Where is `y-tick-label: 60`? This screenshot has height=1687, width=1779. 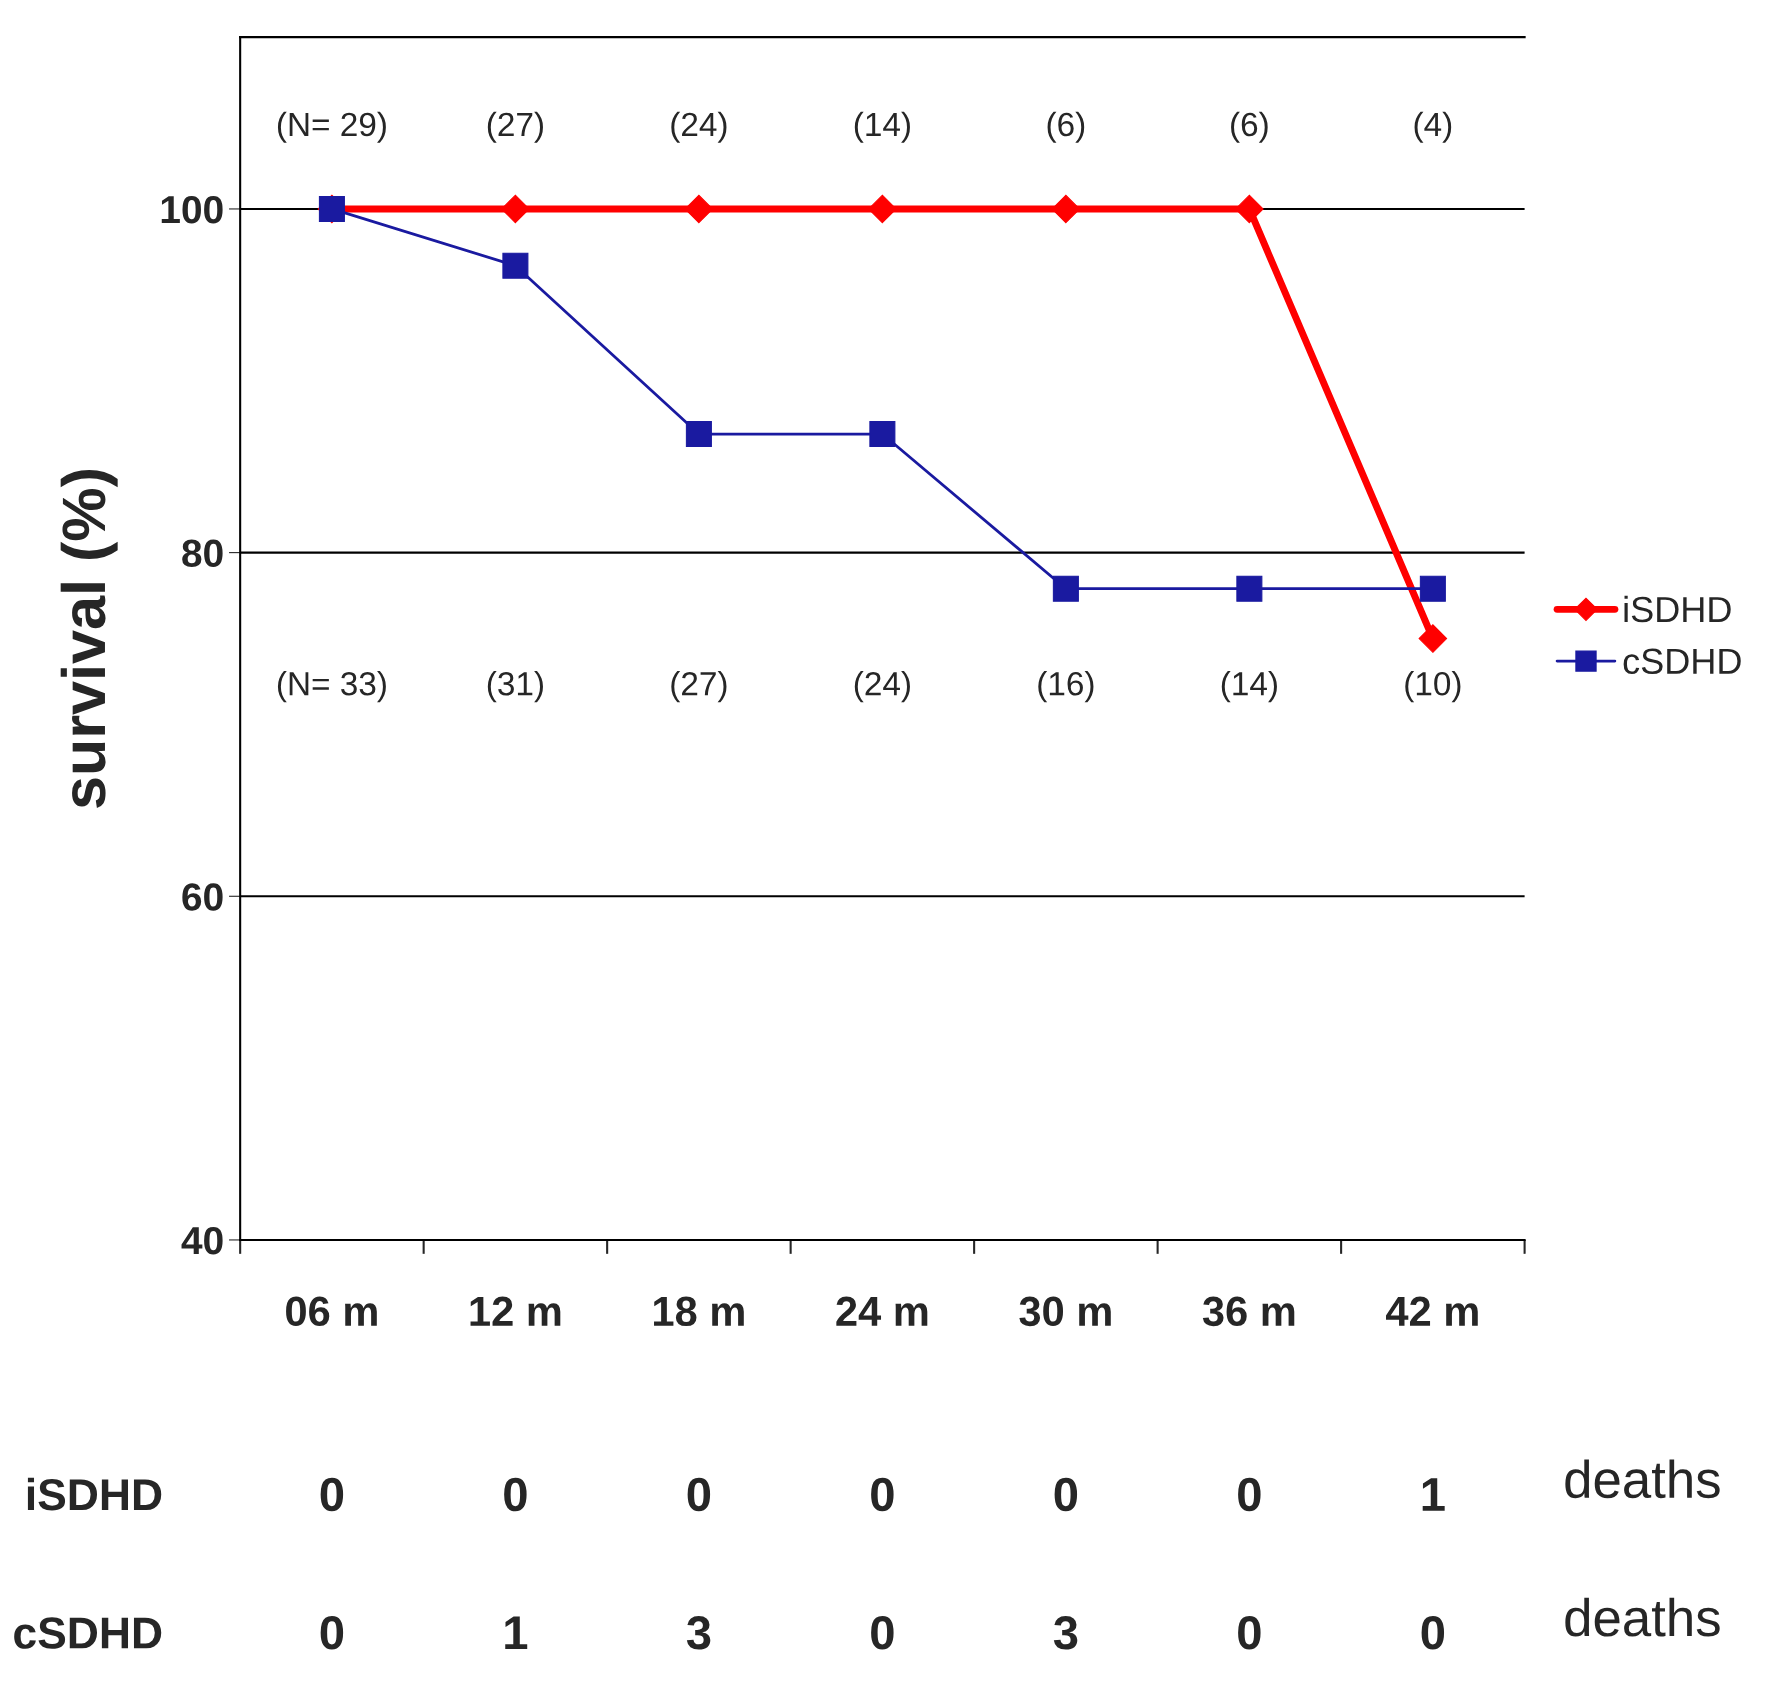 y-tick-label: 60 is located at coordinates (202, 897).